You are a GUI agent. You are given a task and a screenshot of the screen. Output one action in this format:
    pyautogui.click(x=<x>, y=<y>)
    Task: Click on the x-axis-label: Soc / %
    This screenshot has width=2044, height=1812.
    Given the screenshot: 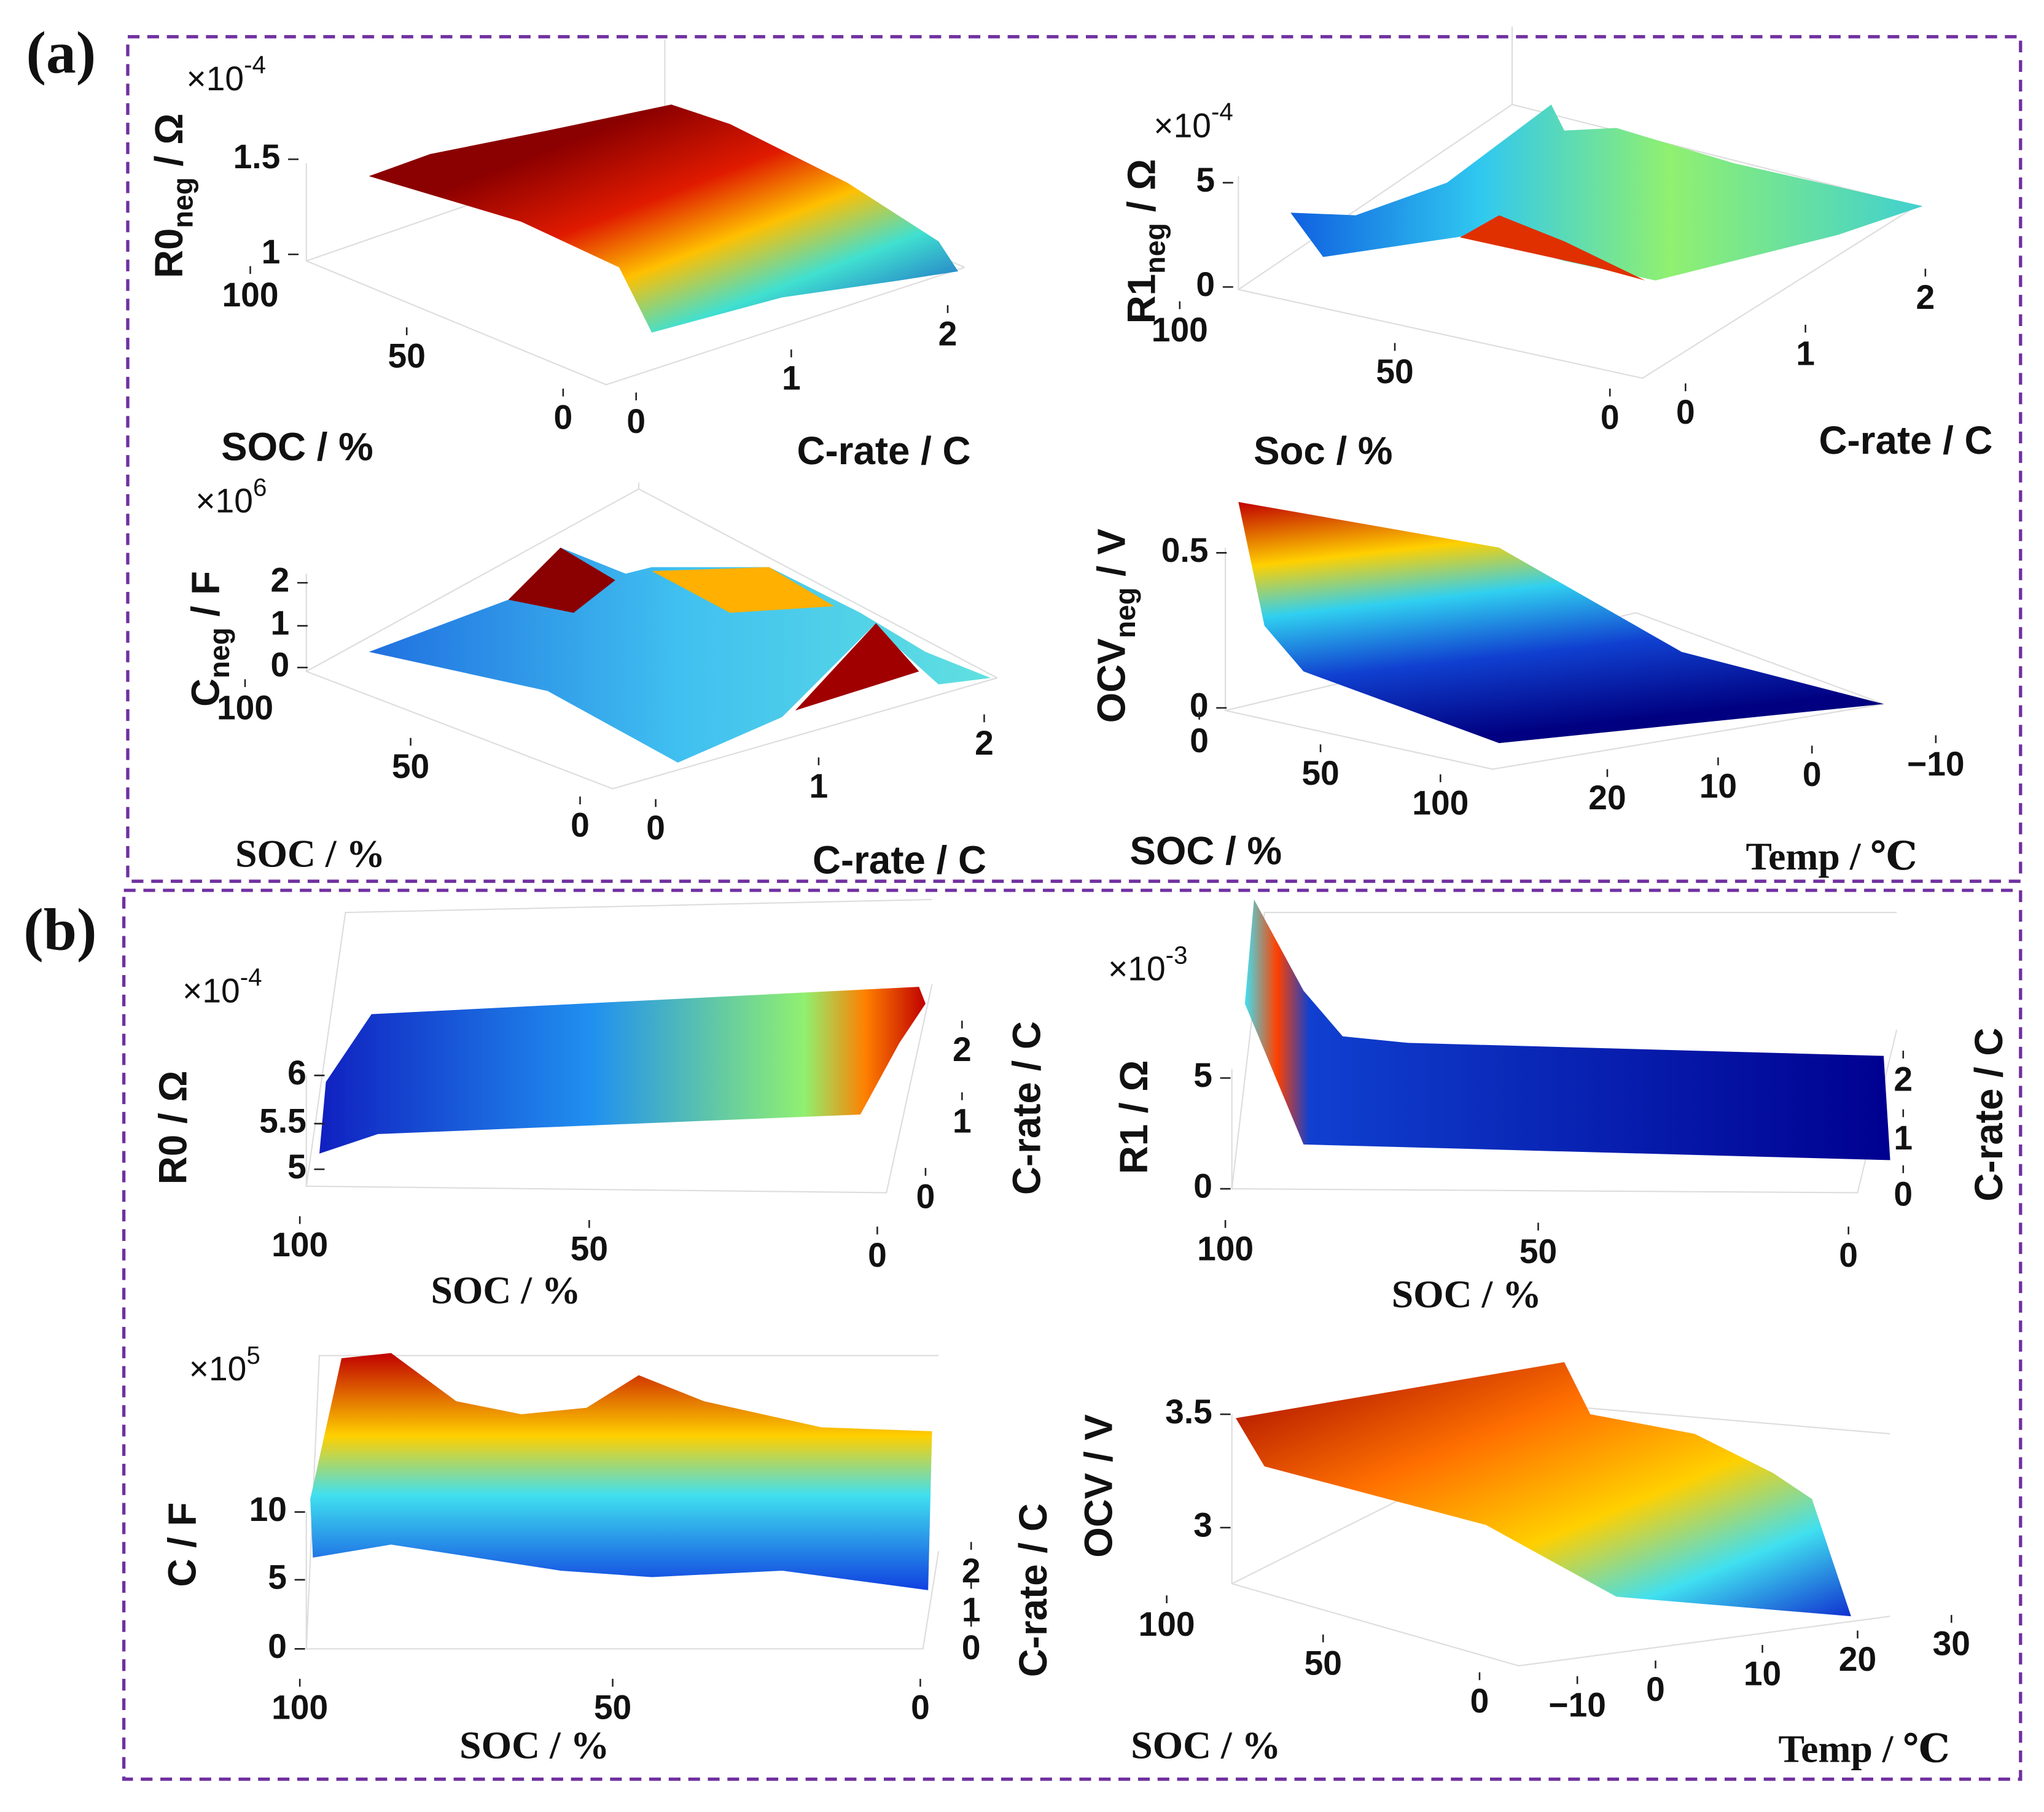 What is the action you would take?
    pyautogui.click(x=1323, y=451)
    